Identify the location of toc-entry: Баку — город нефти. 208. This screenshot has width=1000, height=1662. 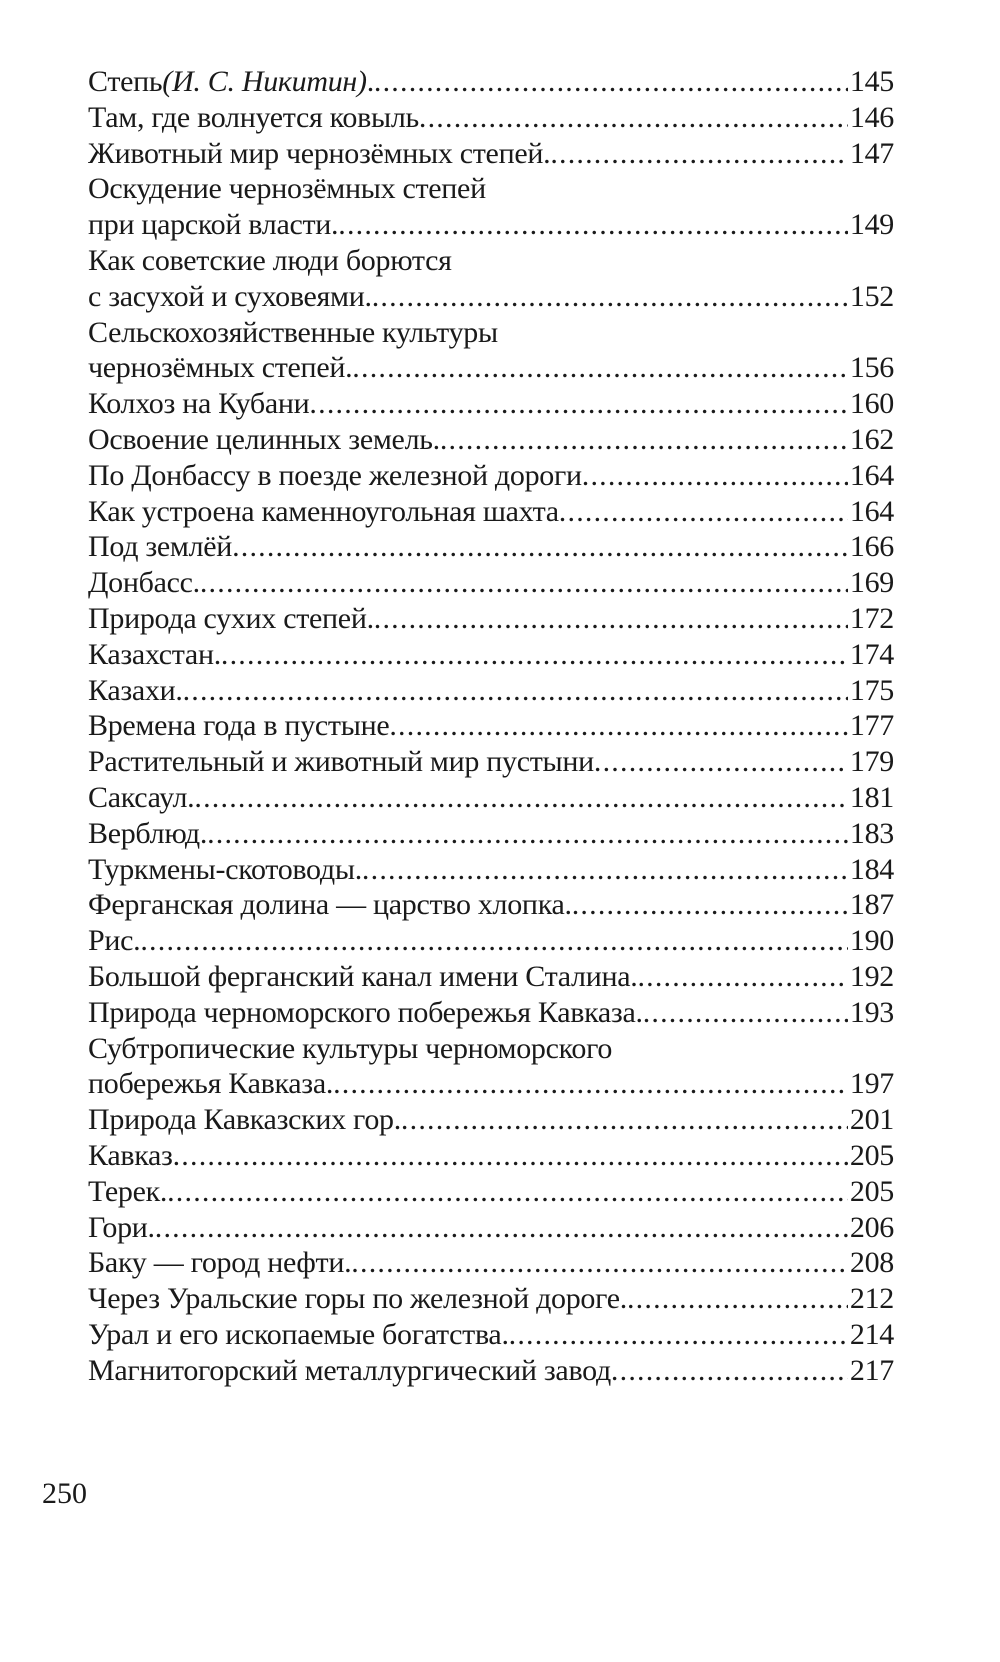
(491, 1263).